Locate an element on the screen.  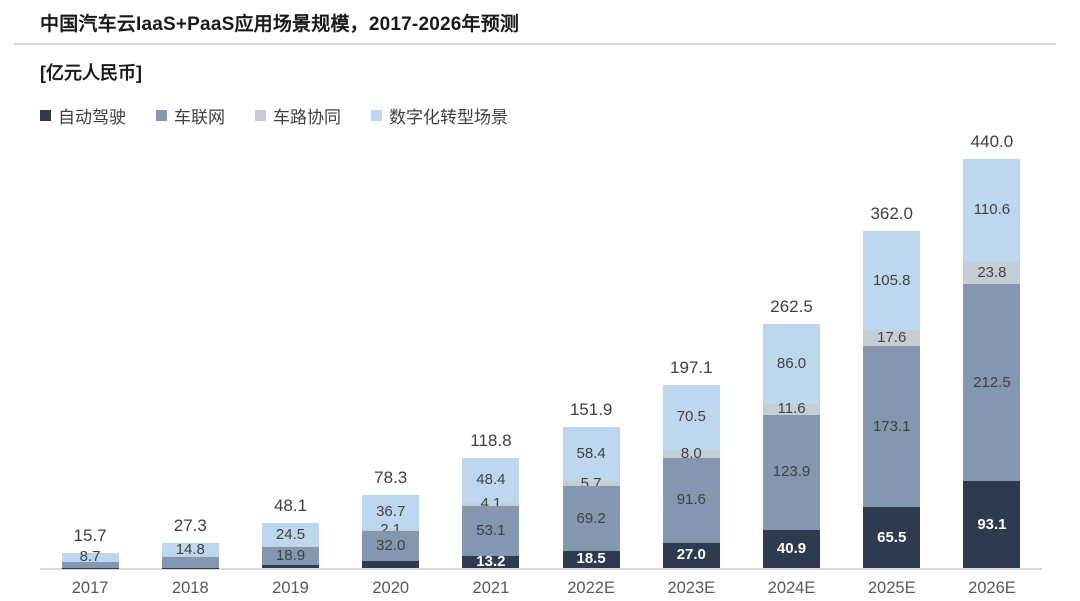
segment-value-label: 18.9 is located at coordinates (290, 555).